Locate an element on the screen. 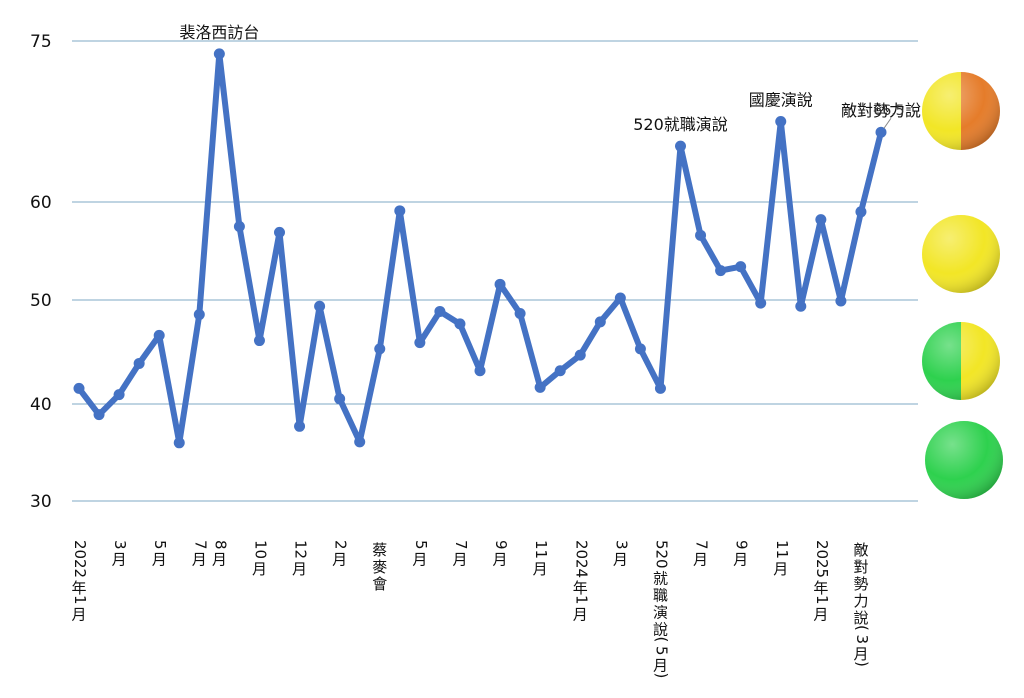  x-tick-label: 3月 is located at coordinates (621, 554).